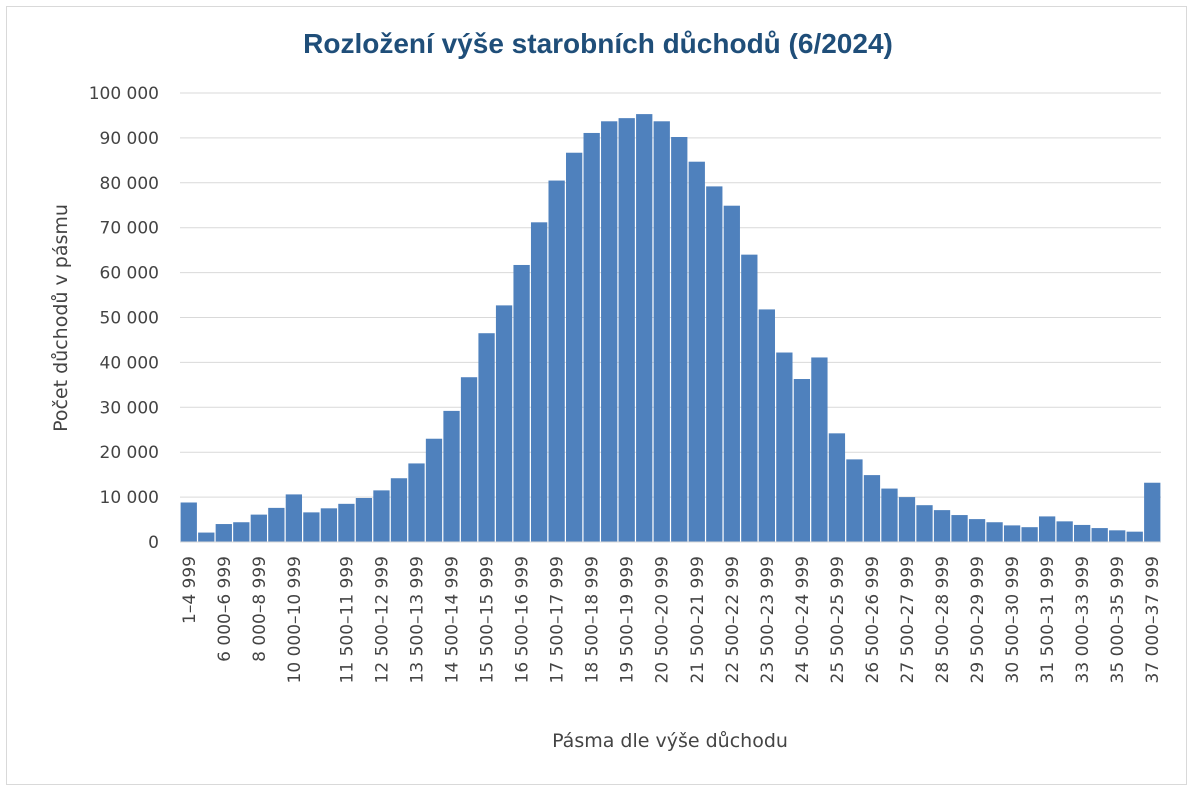  Describe the element at coordinates (733, 619) in the screenshot. I see `x-tick-label: 22 500–22 999` at that location.